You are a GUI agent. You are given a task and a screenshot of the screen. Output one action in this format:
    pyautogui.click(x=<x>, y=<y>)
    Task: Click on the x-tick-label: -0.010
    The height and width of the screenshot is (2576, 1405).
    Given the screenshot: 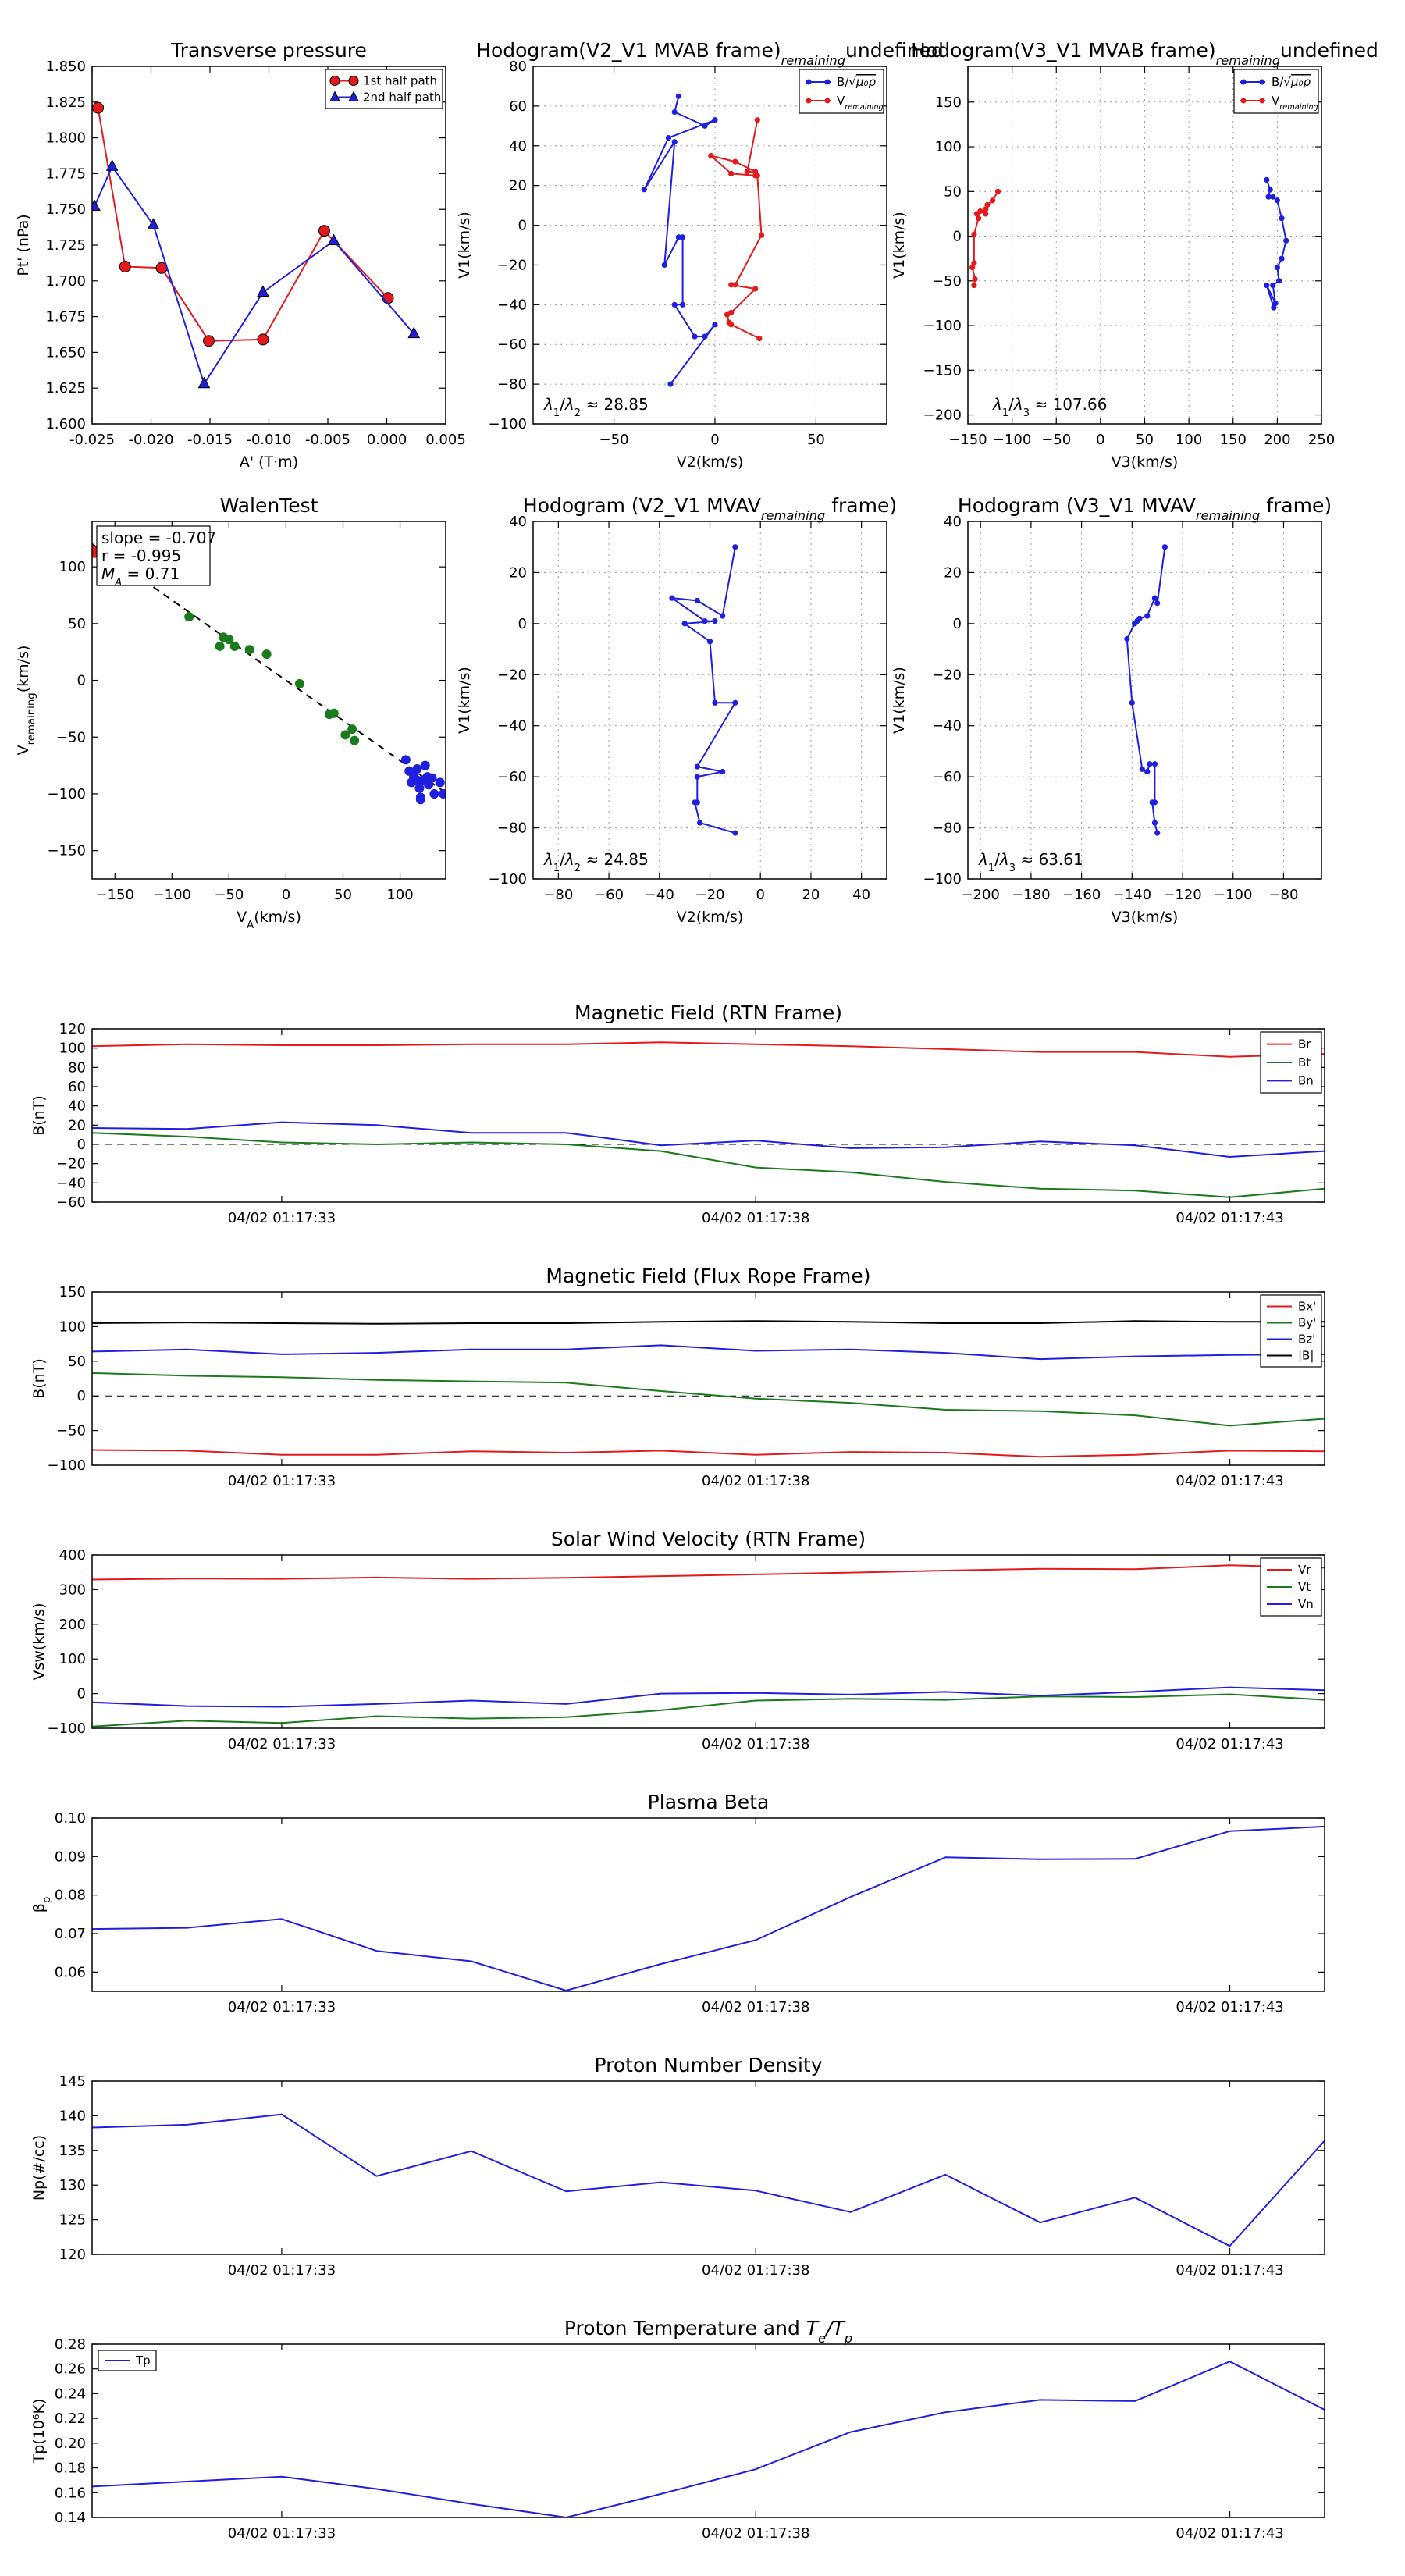 What is the action you would take?
    pyautogui.click(x=269, y=440)
    